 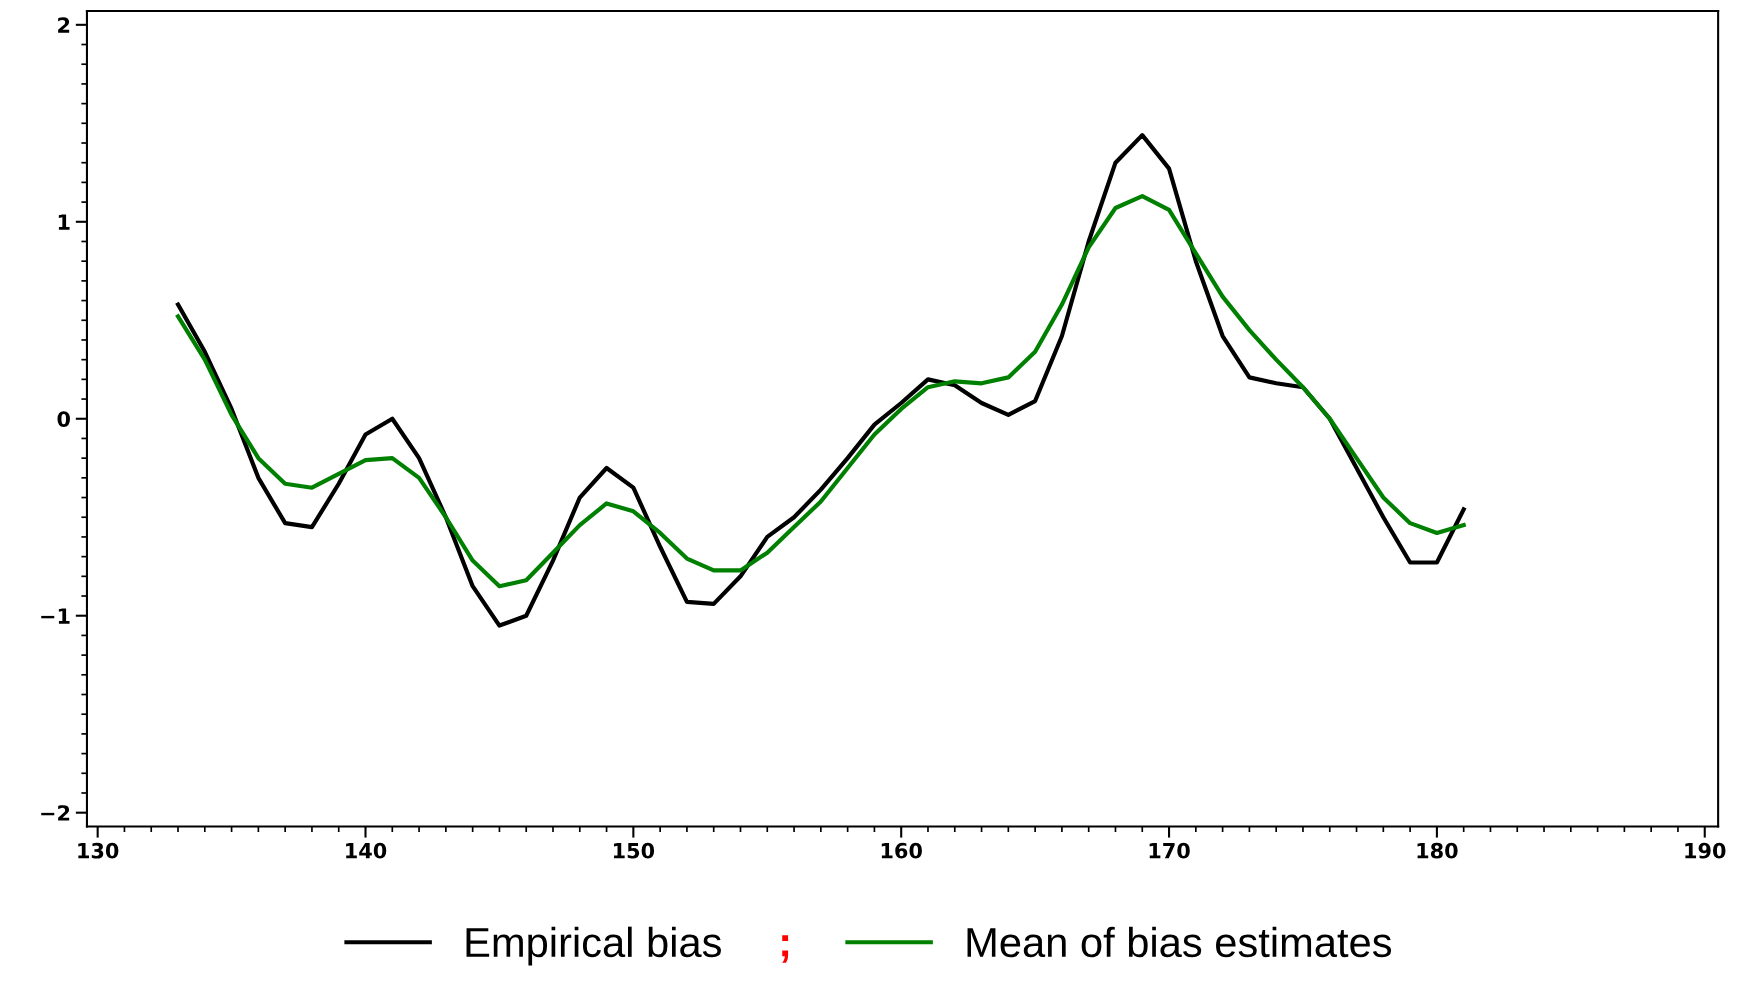 What do you see at coordinates (64, 222) in the screenshot?
I see `y-tick-label: 1` at bounding box center [64, 222].